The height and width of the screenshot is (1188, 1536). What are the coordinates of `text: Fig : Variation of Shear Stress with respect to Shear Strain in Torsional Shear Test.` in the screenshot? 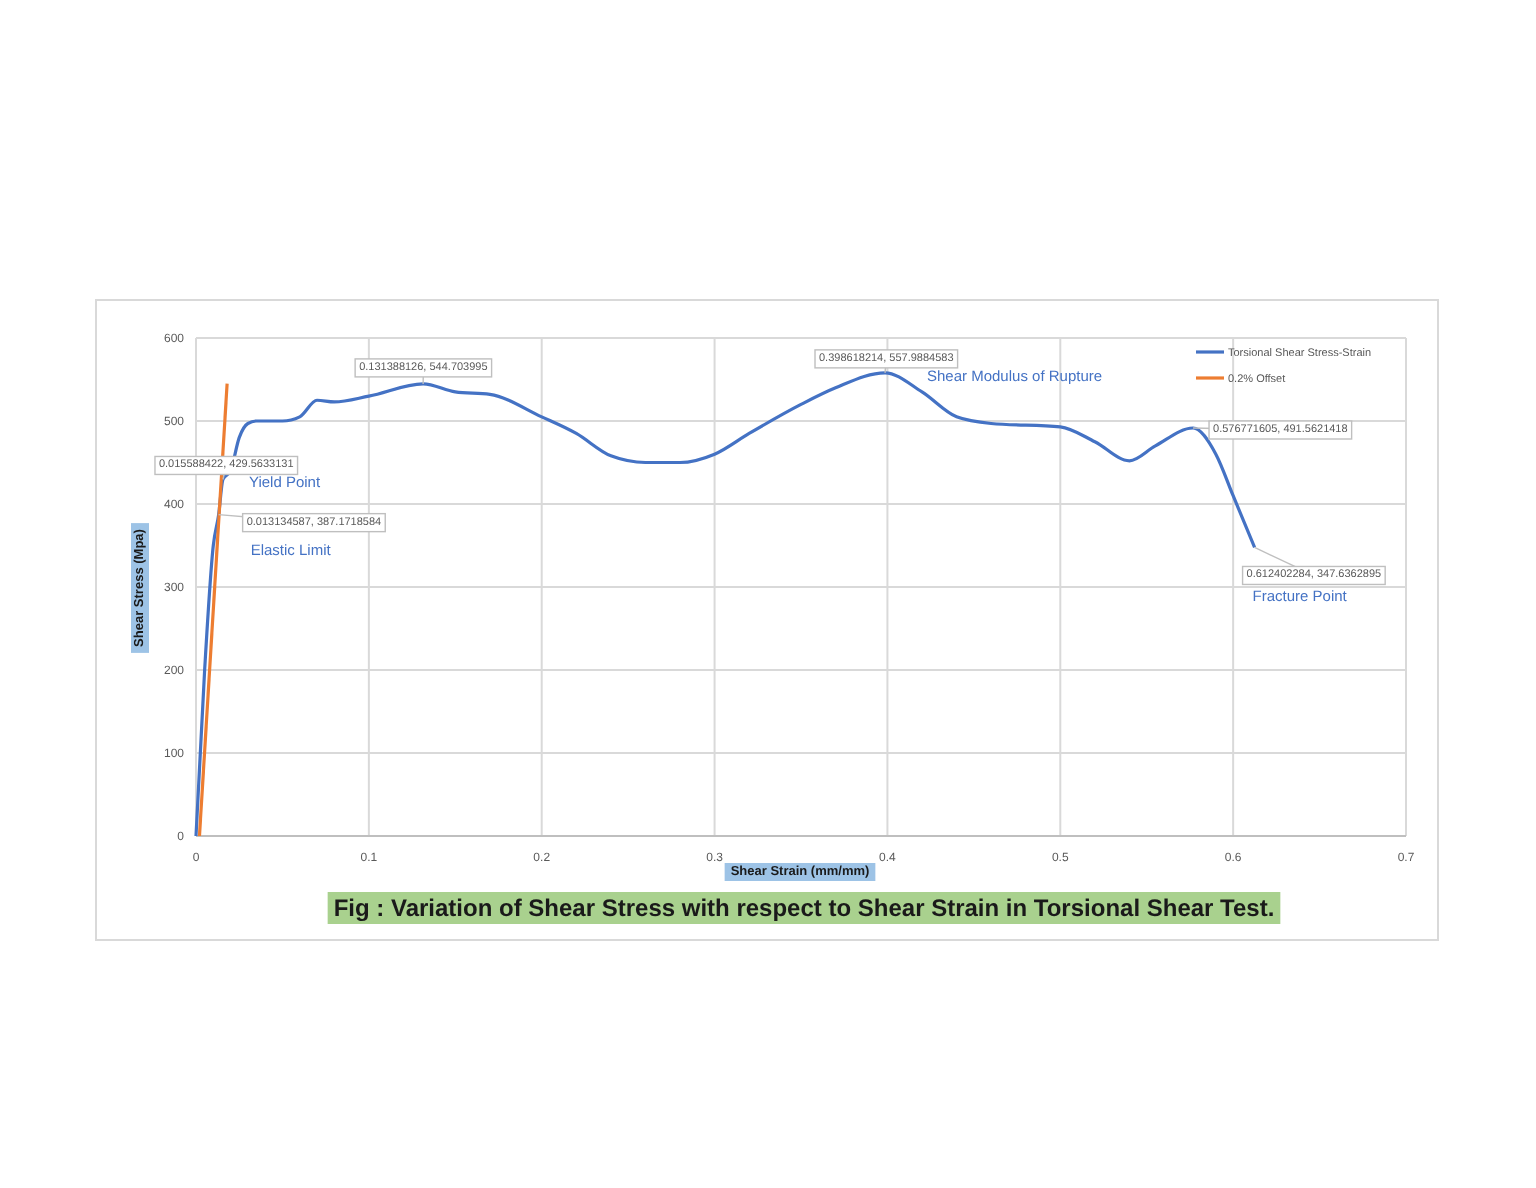 It's located at (804, 908).